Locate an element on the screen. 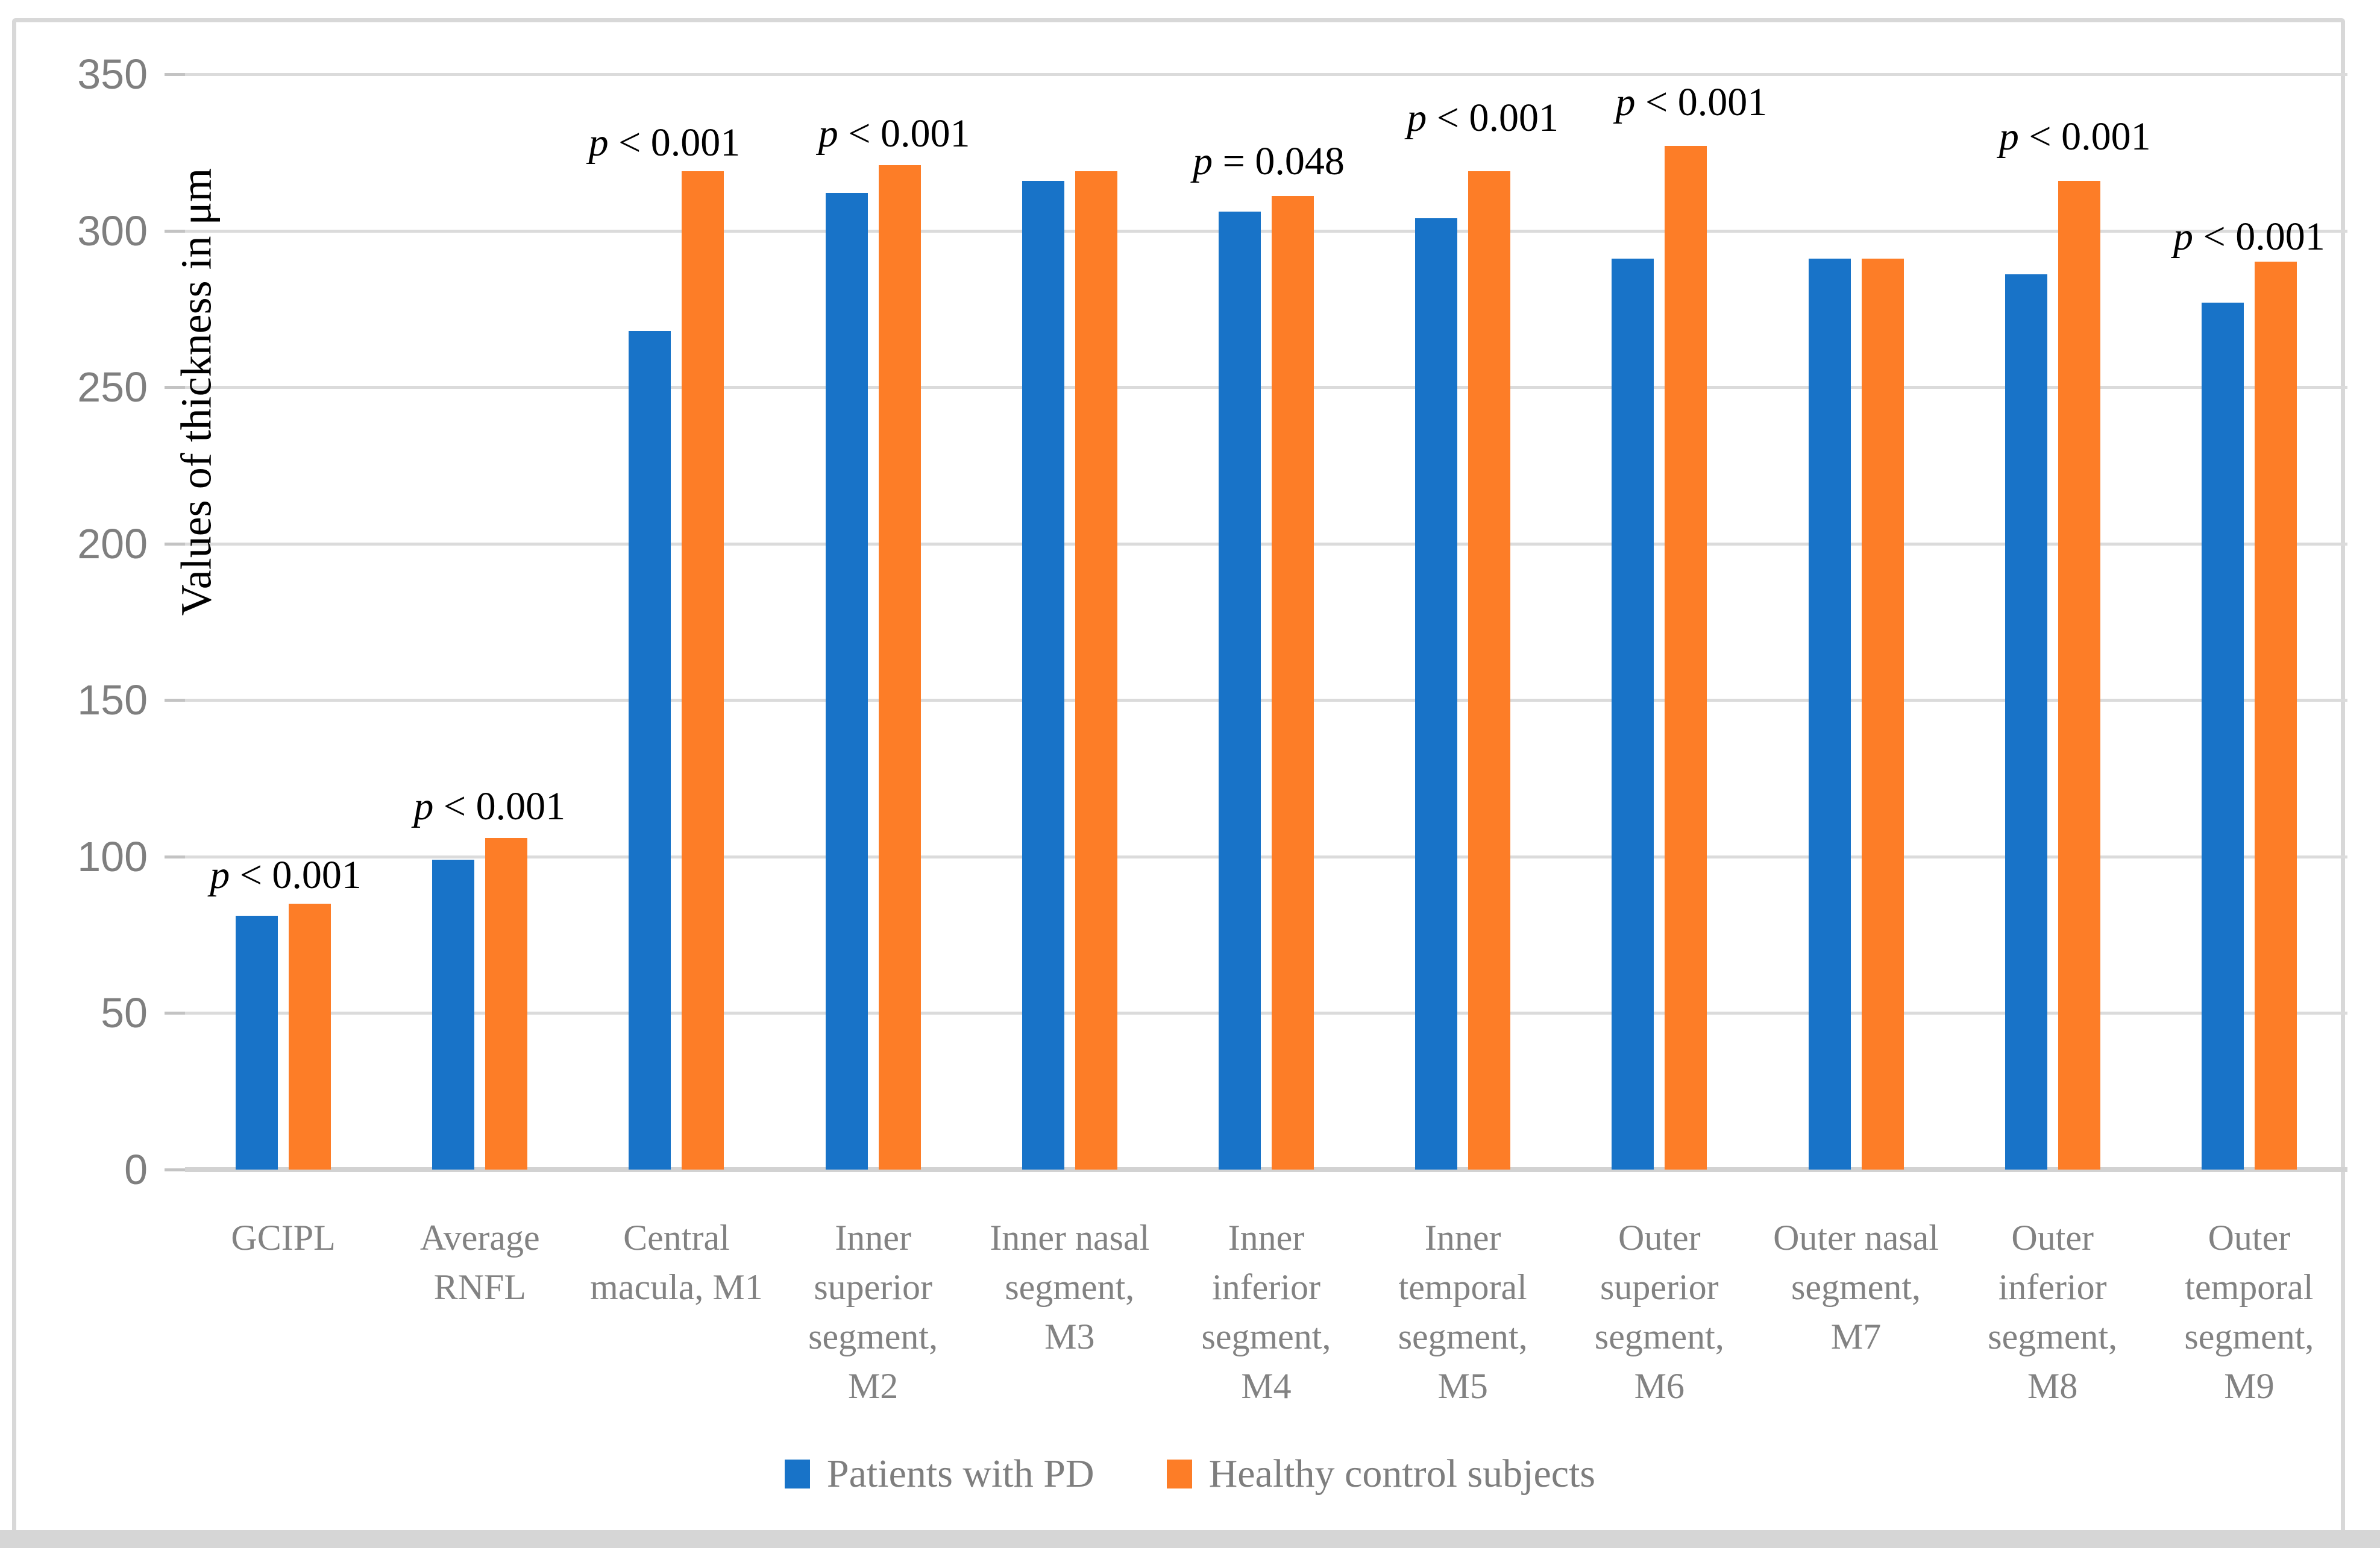 Image resolution: width=2380 pixels, height=1553 pixels. x-category-label: Inner superior segment, M2 is located at coordinates (873, 1312).